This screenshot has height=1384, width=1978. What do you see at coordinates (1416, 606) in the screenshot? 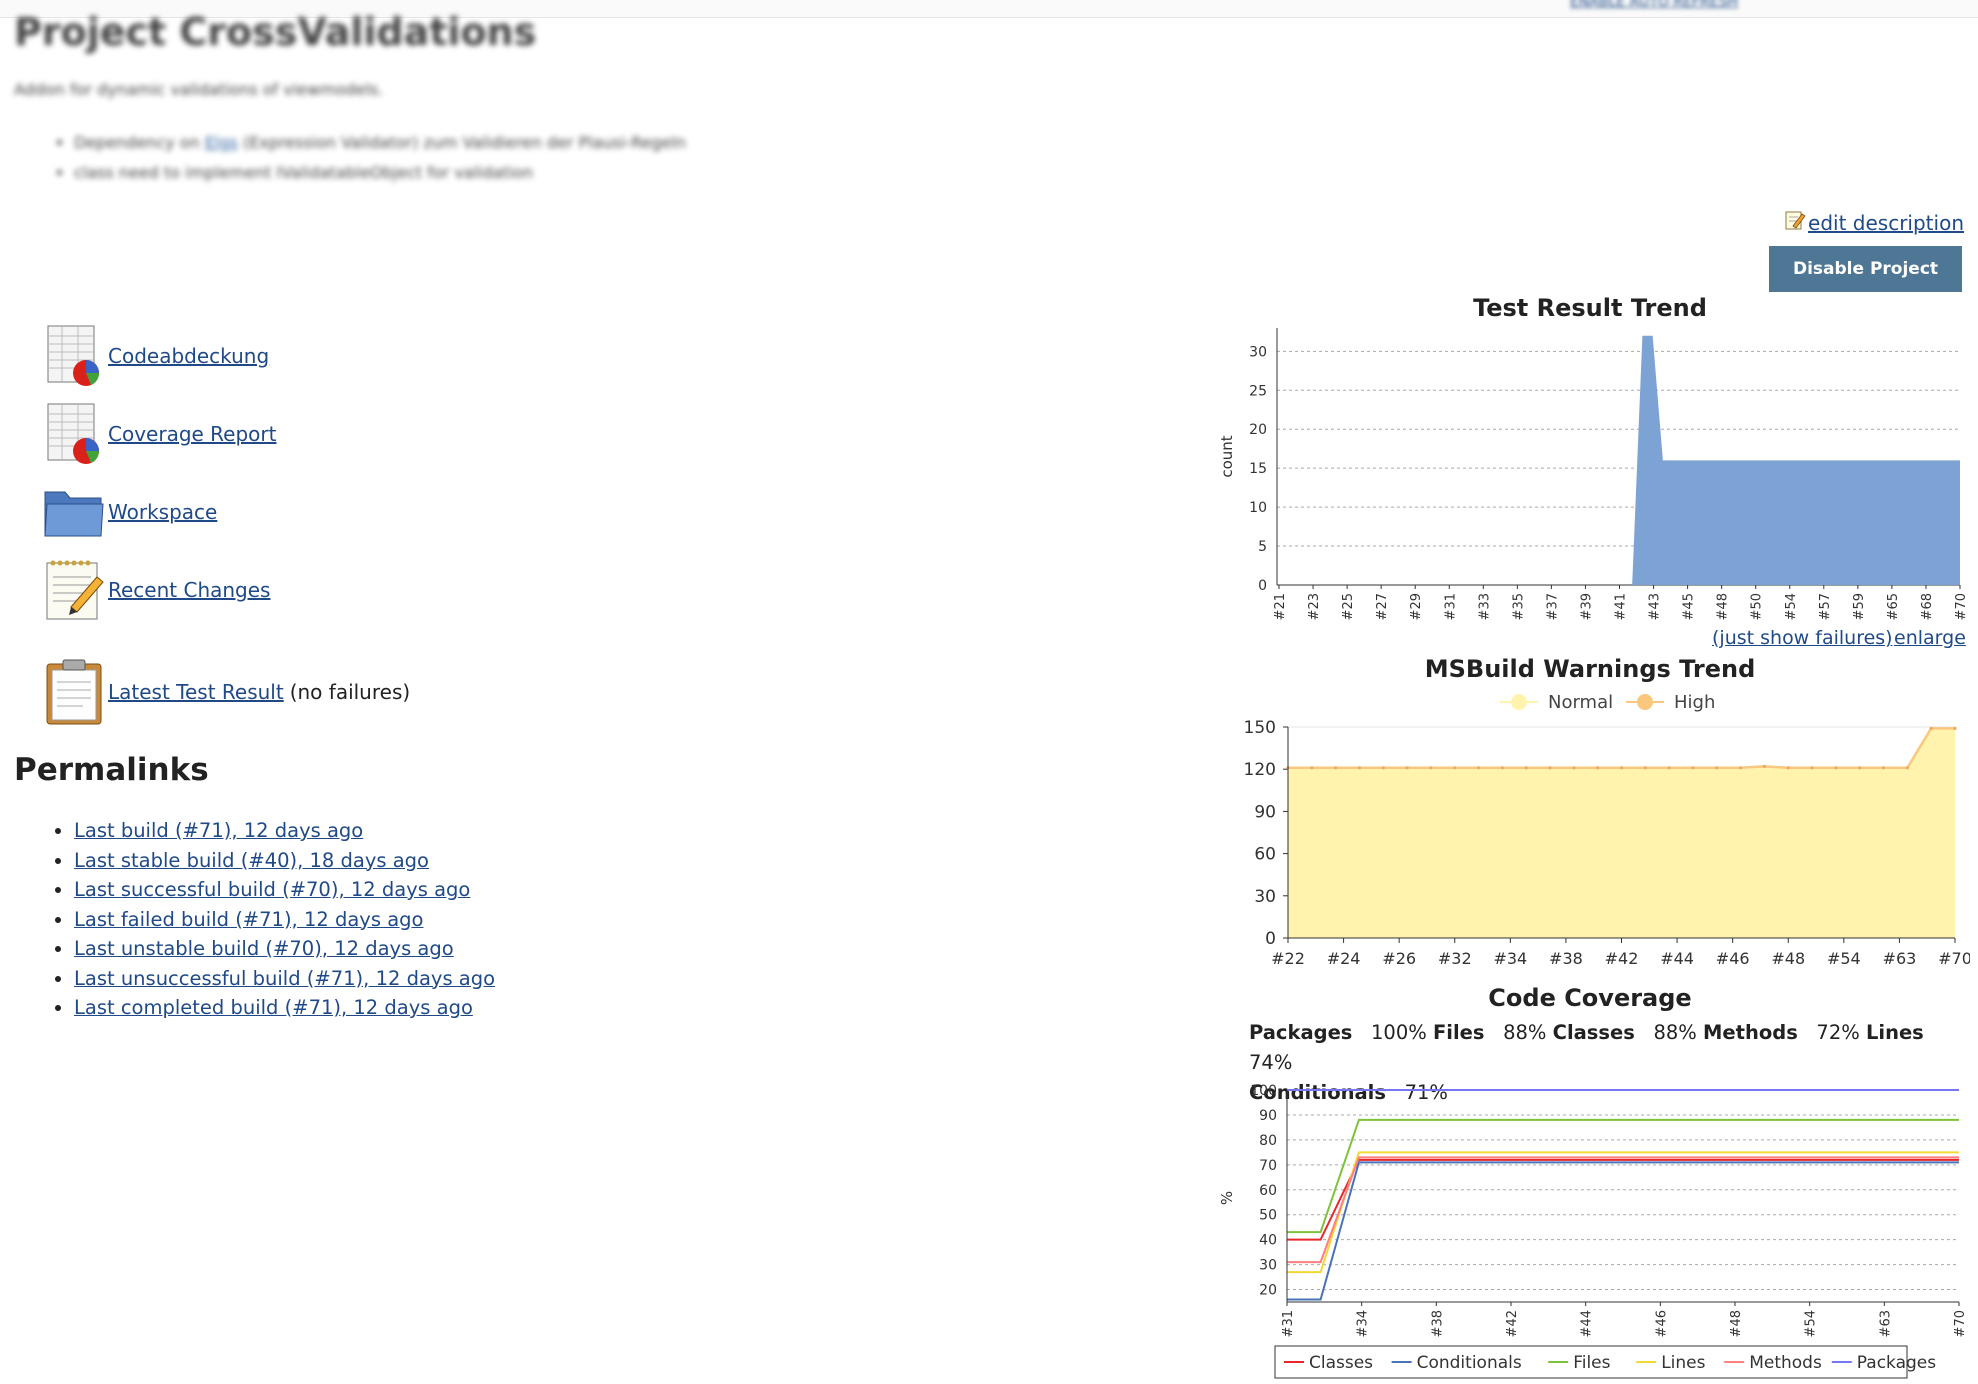
I see `x-tick-label: #29` at bounding box center [1416, 606].